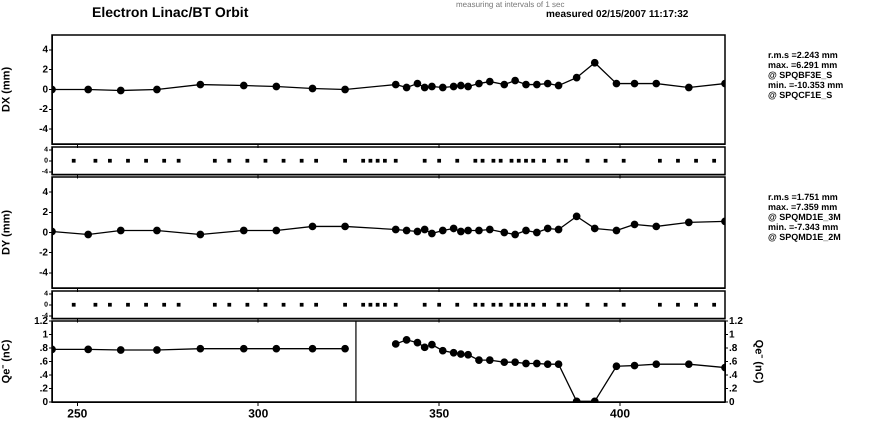 This screenshot has height=423, width=883. Describe the element at coordinates (732, 334) in the screenshot. I see `y2-tick-label: 1` at that location.